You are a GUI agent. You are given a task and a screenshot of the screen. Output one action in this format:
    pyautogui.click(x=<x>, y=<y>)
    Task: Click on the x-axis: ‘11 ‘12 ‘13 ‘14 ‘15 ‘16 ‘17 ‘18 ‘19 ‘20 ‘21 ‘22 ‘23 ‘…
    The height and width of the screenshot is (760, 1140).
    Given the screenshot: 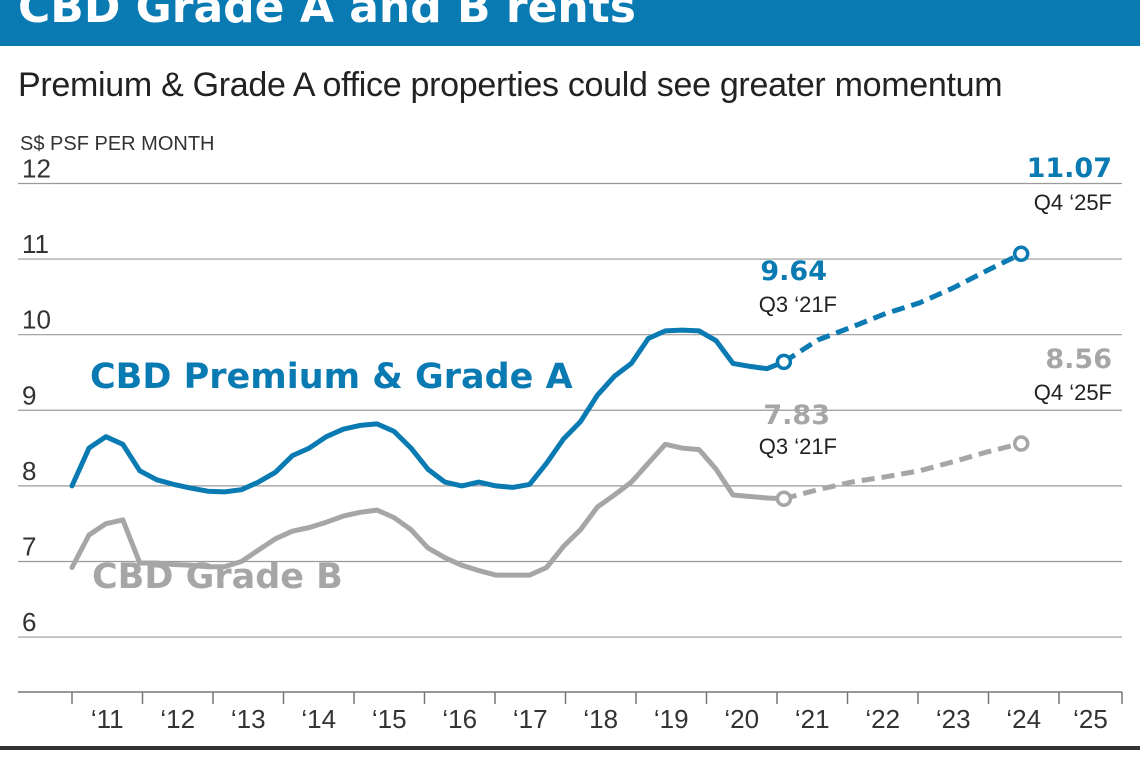 What is the action you would take?
    pyautogui.click(x=570, y=712)
    